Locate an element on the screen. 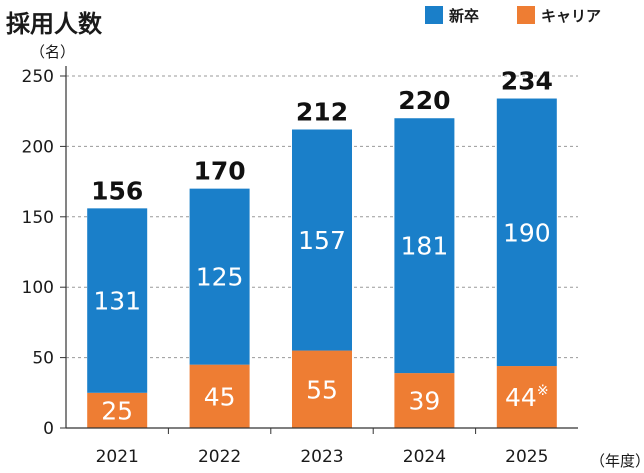 This screenshot has width=644, height=473. data-label-new-grad: 125 is located at coordinates (220, 277).